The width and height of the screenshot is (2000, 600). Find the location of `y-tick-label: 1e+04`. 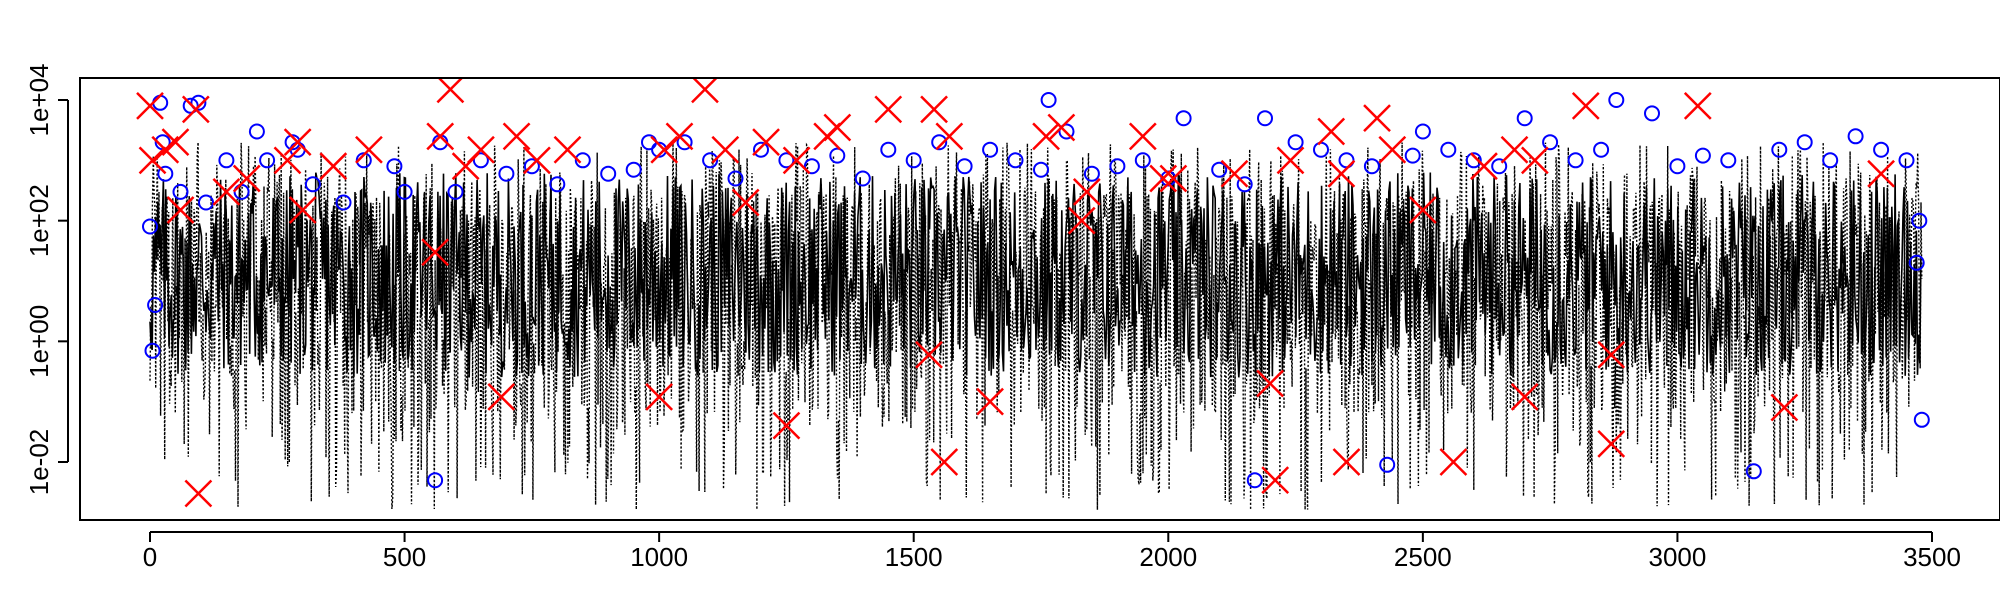

y-tick-label: 1e+04 is located at coordinates (39, 99).